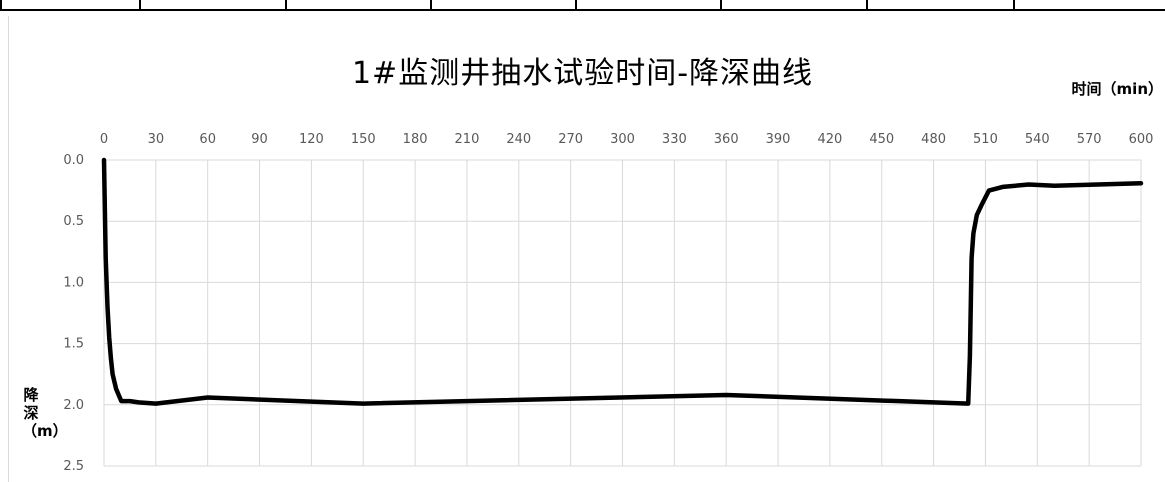 The height and width of the screenshot is (482, 1165). I want to click on x-tick-label: 120, so click(311, 139).